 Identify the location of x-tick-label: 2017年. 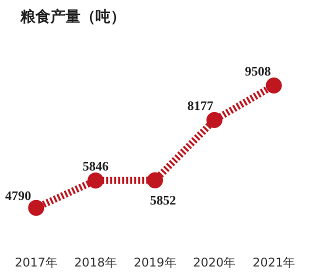
(36, 263).